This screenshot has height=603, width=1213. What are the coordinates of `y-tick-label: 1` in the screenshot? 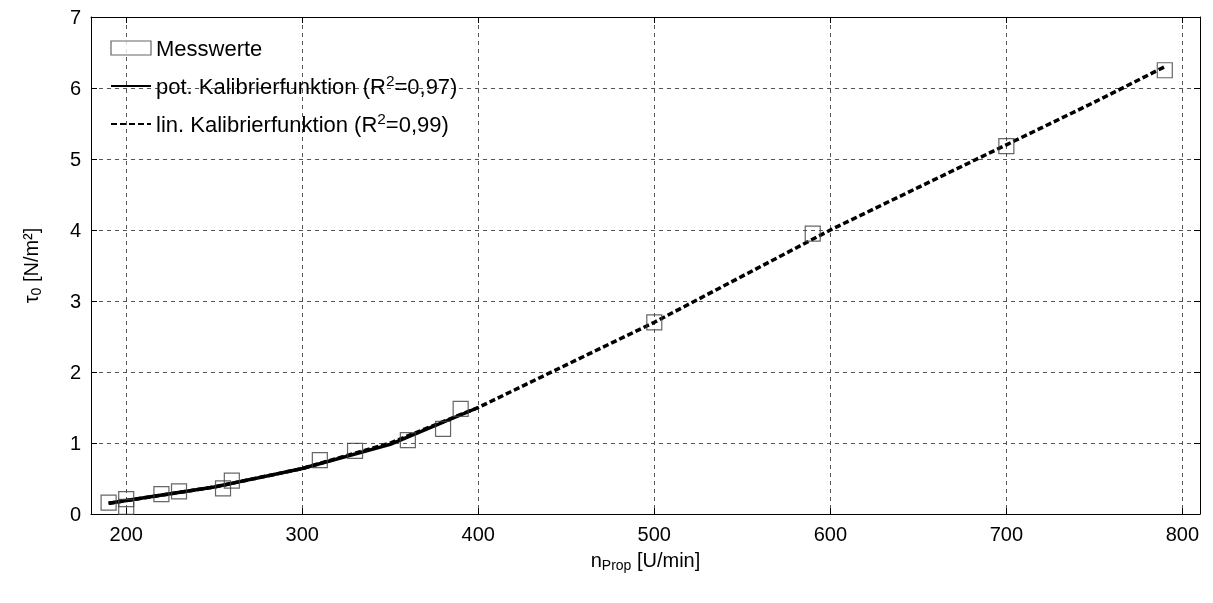 It's located at (75, 443).